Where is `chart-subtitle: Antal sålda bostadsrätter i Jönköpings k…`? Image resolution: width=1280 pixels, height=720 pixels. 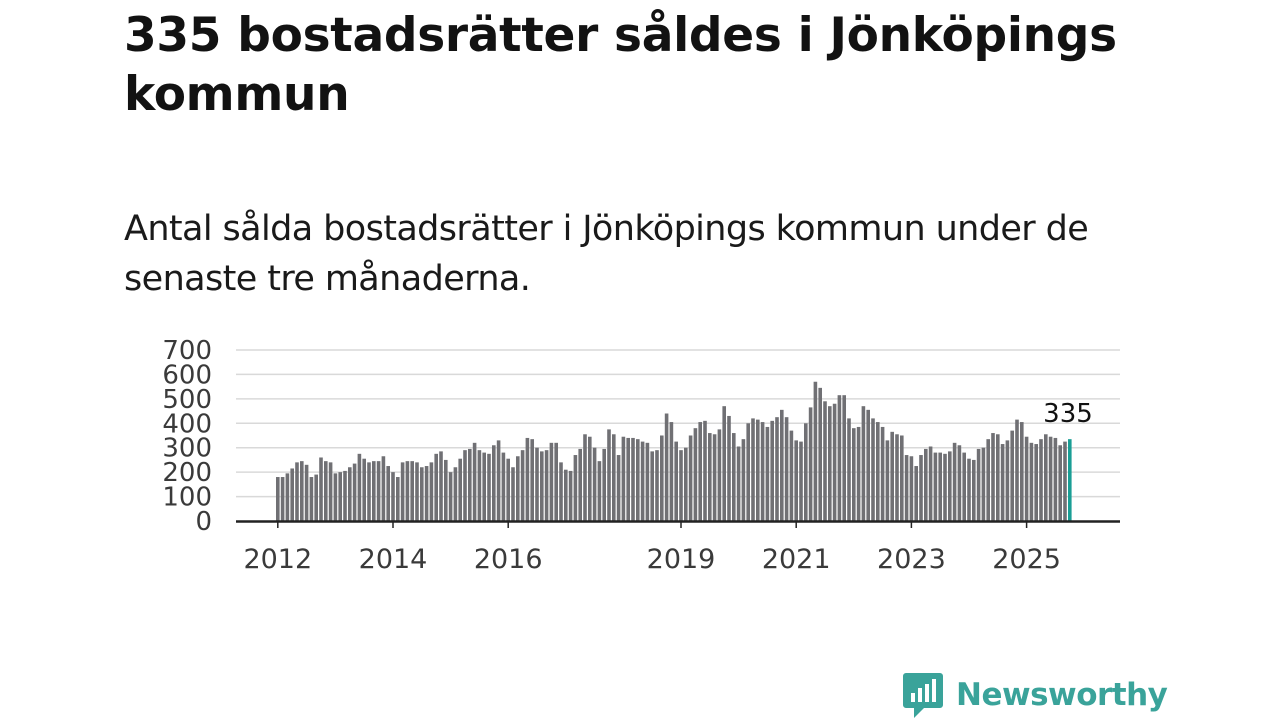 chart-subtitle: Antal sålda bostadsrätter i Jönköpings k… is located at coordinates (606, 254).